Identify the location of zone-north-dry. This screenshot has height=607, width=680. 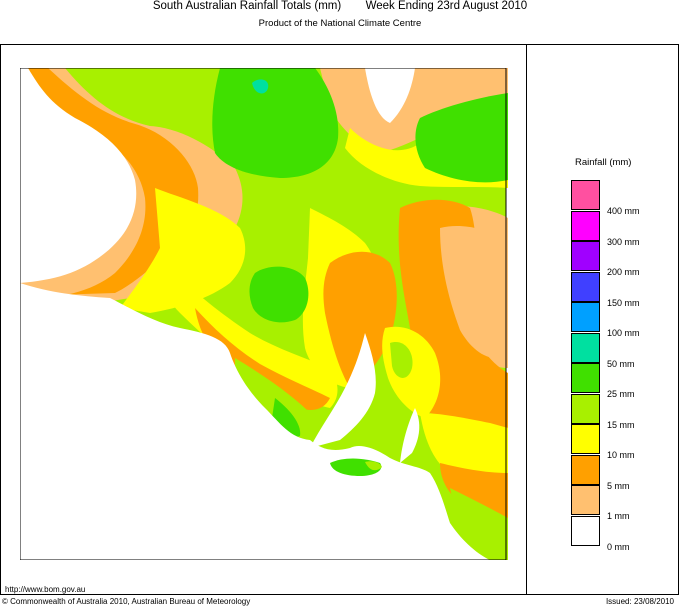
(390, 95).